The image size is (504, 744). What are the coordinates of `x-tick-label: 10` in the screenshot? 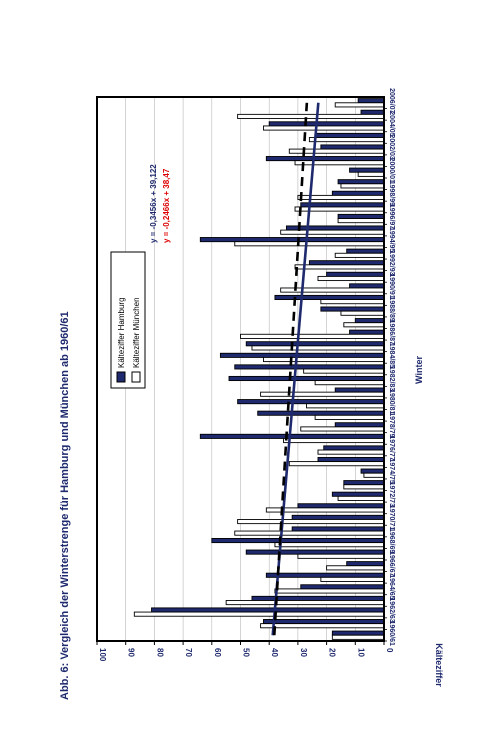 It's located at (360, 652).